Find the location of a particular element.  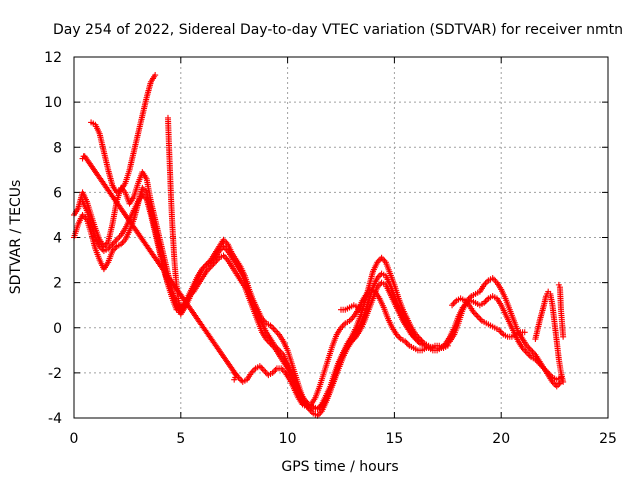

x-tick-label: 5 is located at coordinates (180, 439).